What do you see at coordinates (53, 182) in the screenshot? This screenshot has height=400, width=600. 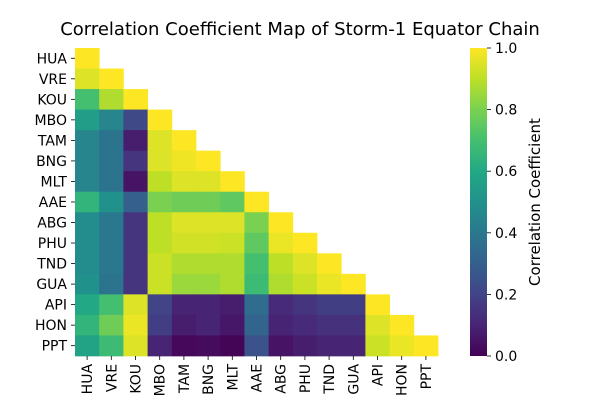 I see `row-label: MLT` at bounding box center [53, 182].